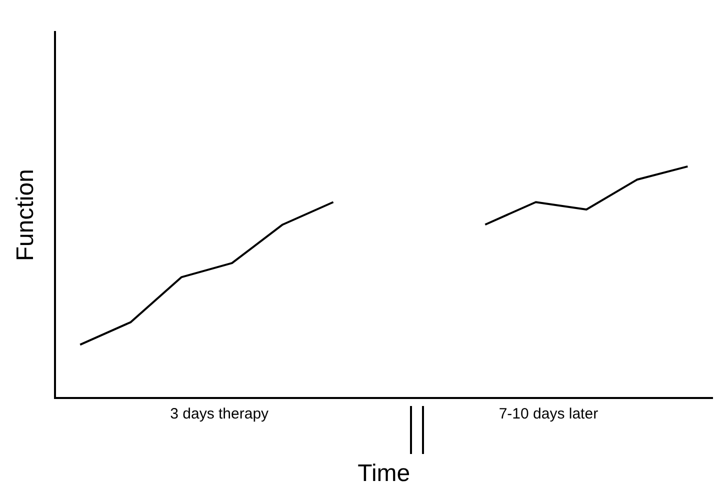 The width and height of the screenshot is (721, 501). Describe the element at coordinates (384, 474) in the screenshot. I see `x-axis-title: Time` at that location.